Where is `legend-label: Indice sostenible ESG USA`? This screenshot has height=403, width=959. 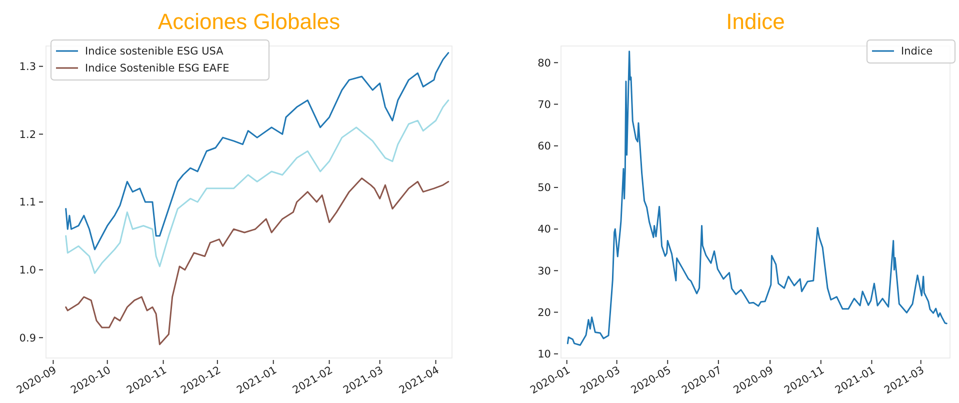
legend-label: Indice sostenible ESG USA is located at coordinates (154, 52).